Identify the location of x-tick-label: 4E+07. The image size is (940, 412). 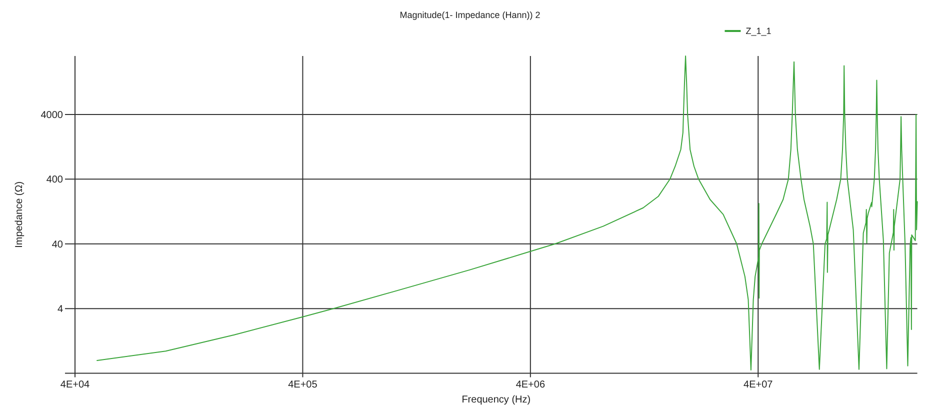
(759, 384).